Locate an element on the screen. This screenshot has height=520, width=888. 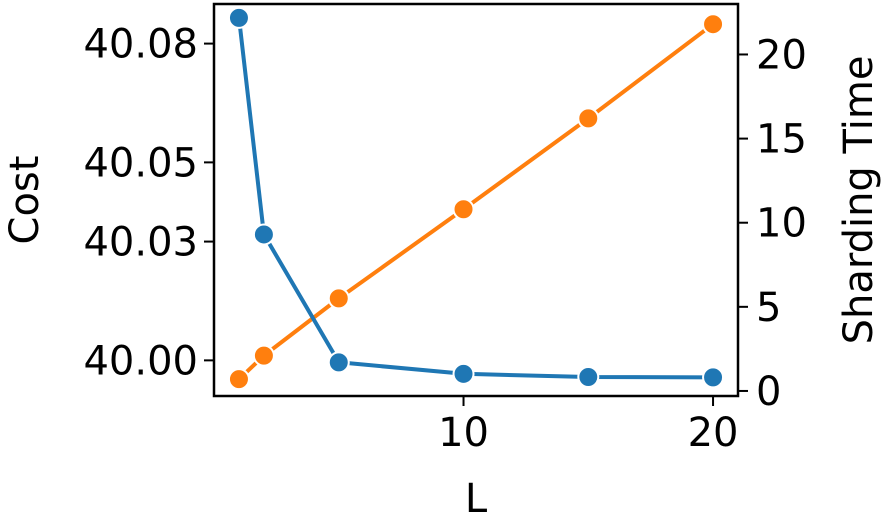
left-y-axis-ticks: 40.00 40.03 40.05 40.08 is located at coordinates (148, 203).